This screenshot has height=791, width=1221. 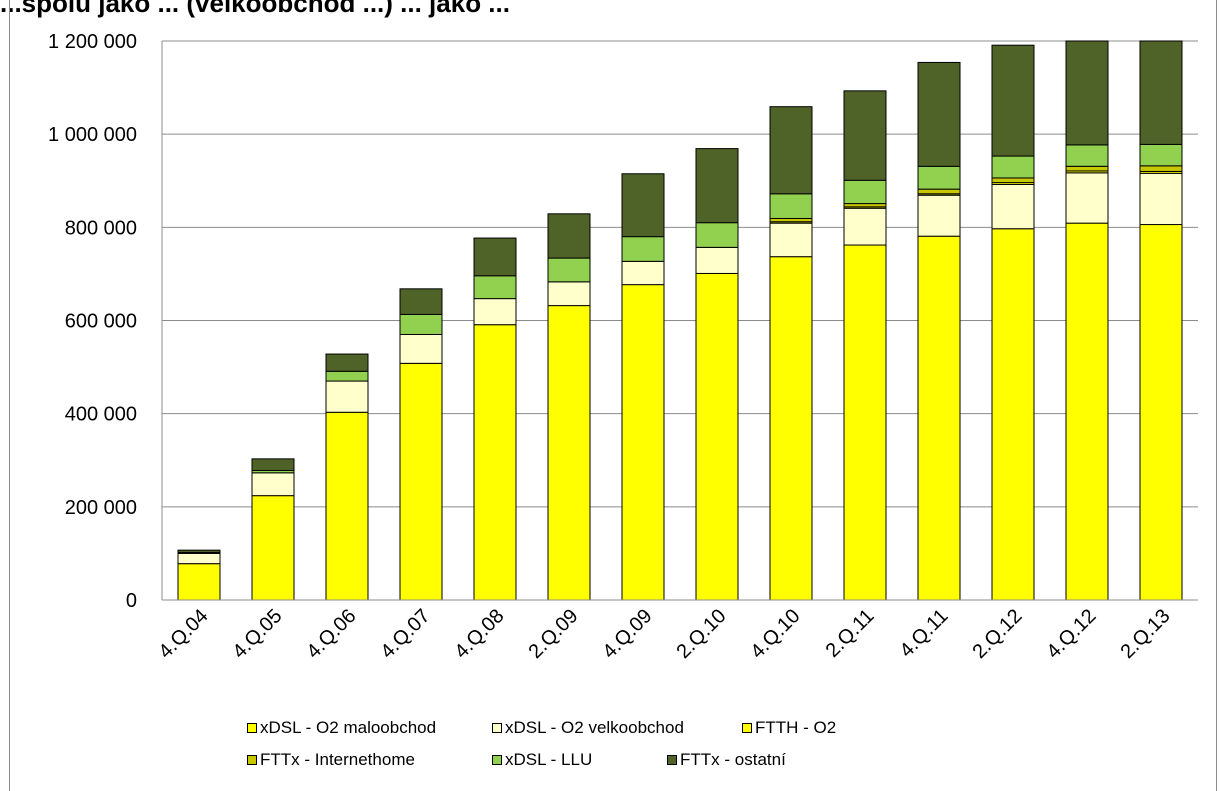 I want to click on y-tick-label: 600 000, so click(x=101, y=322).